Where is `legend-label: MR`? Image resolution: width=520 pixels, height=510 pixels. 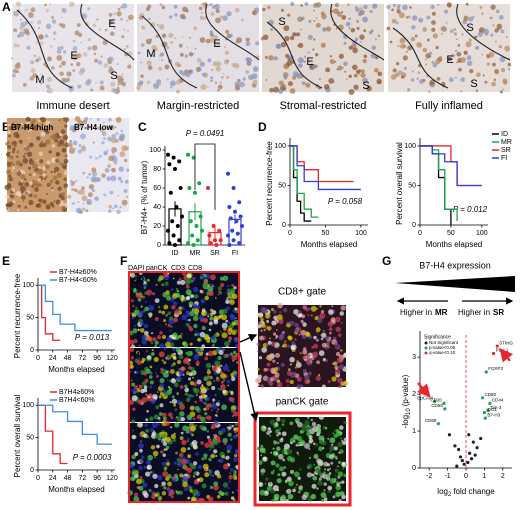
legend-label: MR is located at coordinates (506, 142).